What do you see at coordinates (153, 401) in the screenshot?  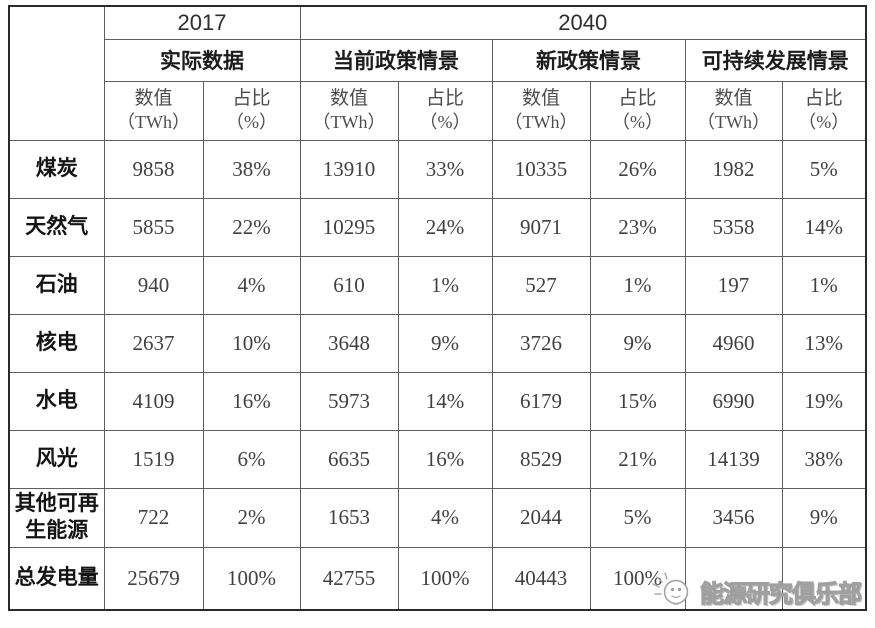 I see `data-cell: 4109` at bounding box center [153, 401].